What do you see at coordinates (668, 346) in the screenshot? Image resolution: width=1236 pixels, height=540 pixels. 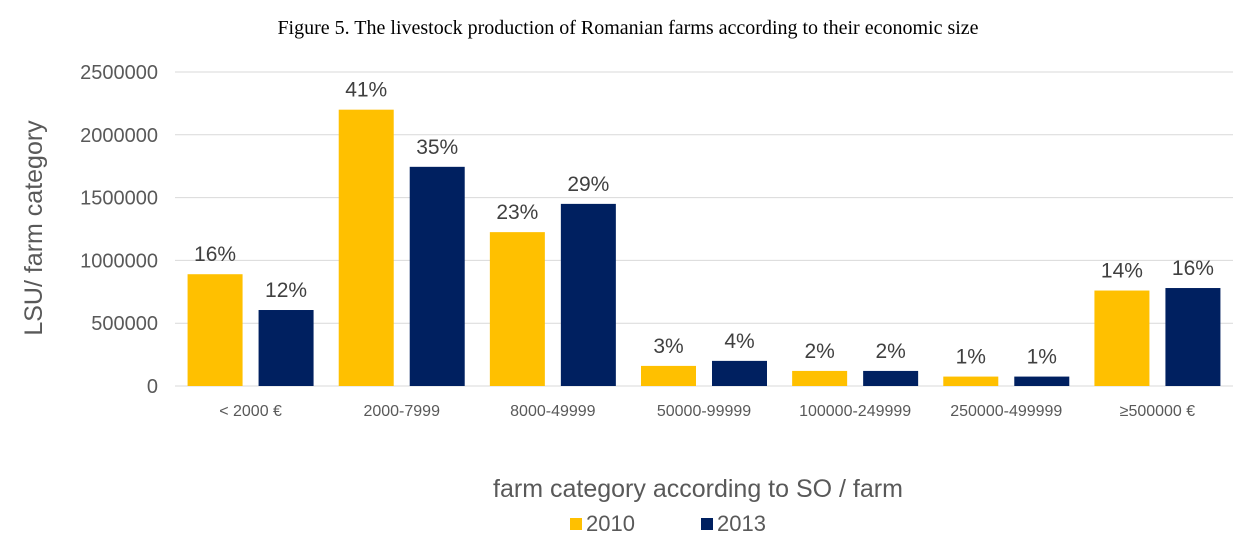 I see `data-label: 3%` at bounding box center [668, 346].